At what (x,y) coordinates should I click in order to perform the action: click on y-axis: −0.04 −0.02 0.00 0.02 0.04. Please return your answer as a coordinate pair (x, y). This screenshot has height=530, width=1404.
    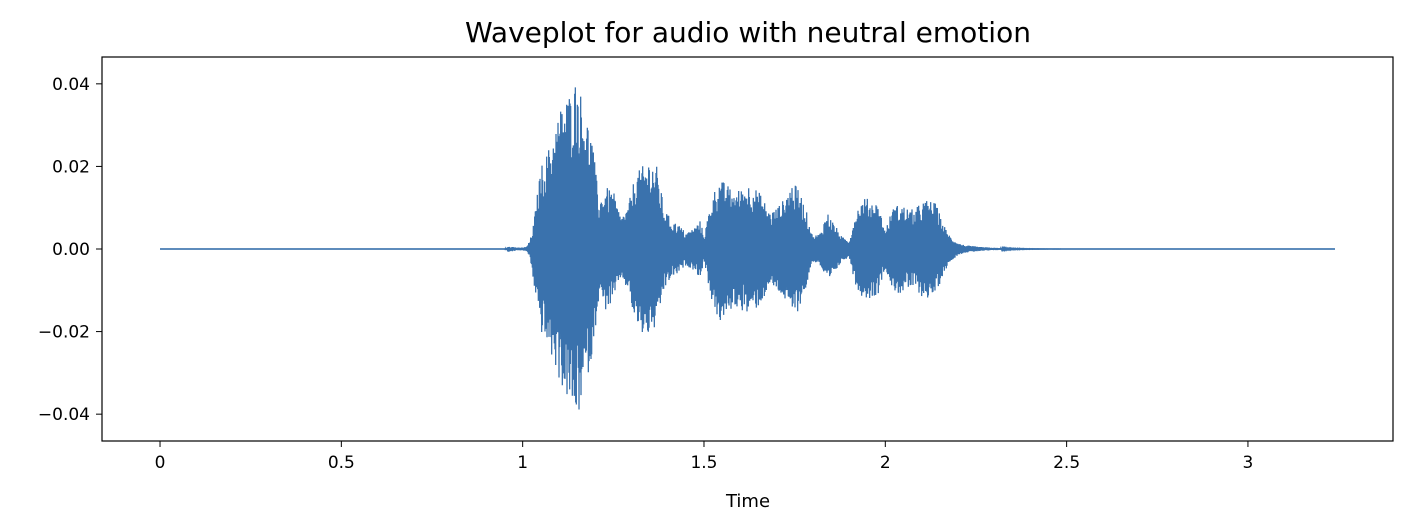
    Looking at the image, I should click on (70, 250).